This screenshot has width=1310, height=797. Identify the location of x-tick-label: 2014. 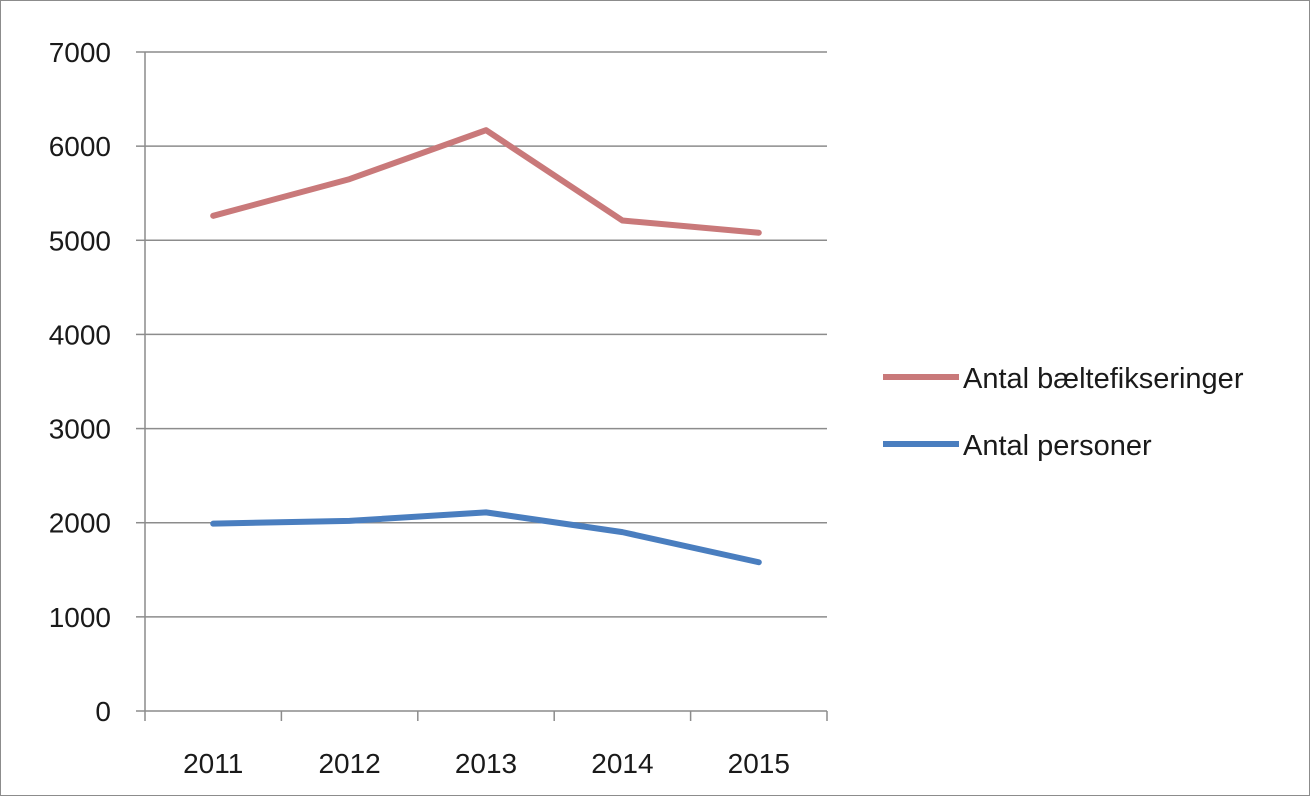
(622, 763).